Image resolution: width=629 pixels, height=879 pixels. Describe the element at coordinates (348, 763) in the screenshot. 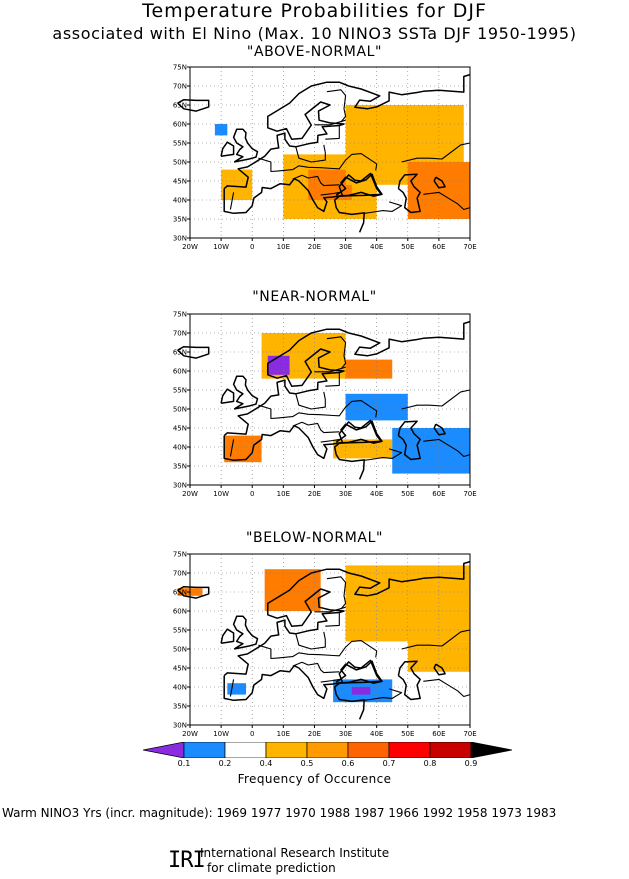

I see `colorbar-tick-label: 0.6` at that location.